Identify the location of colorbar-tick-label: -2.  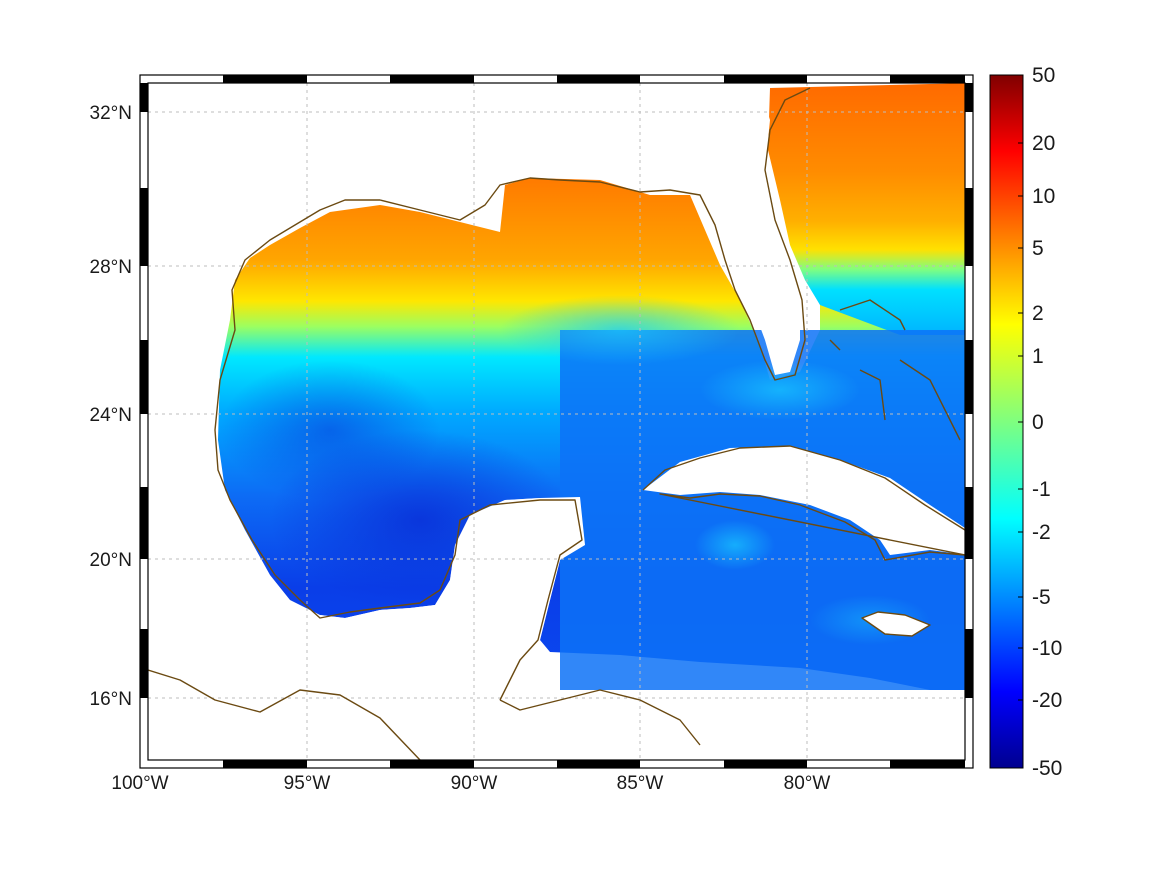
(1041, 532).